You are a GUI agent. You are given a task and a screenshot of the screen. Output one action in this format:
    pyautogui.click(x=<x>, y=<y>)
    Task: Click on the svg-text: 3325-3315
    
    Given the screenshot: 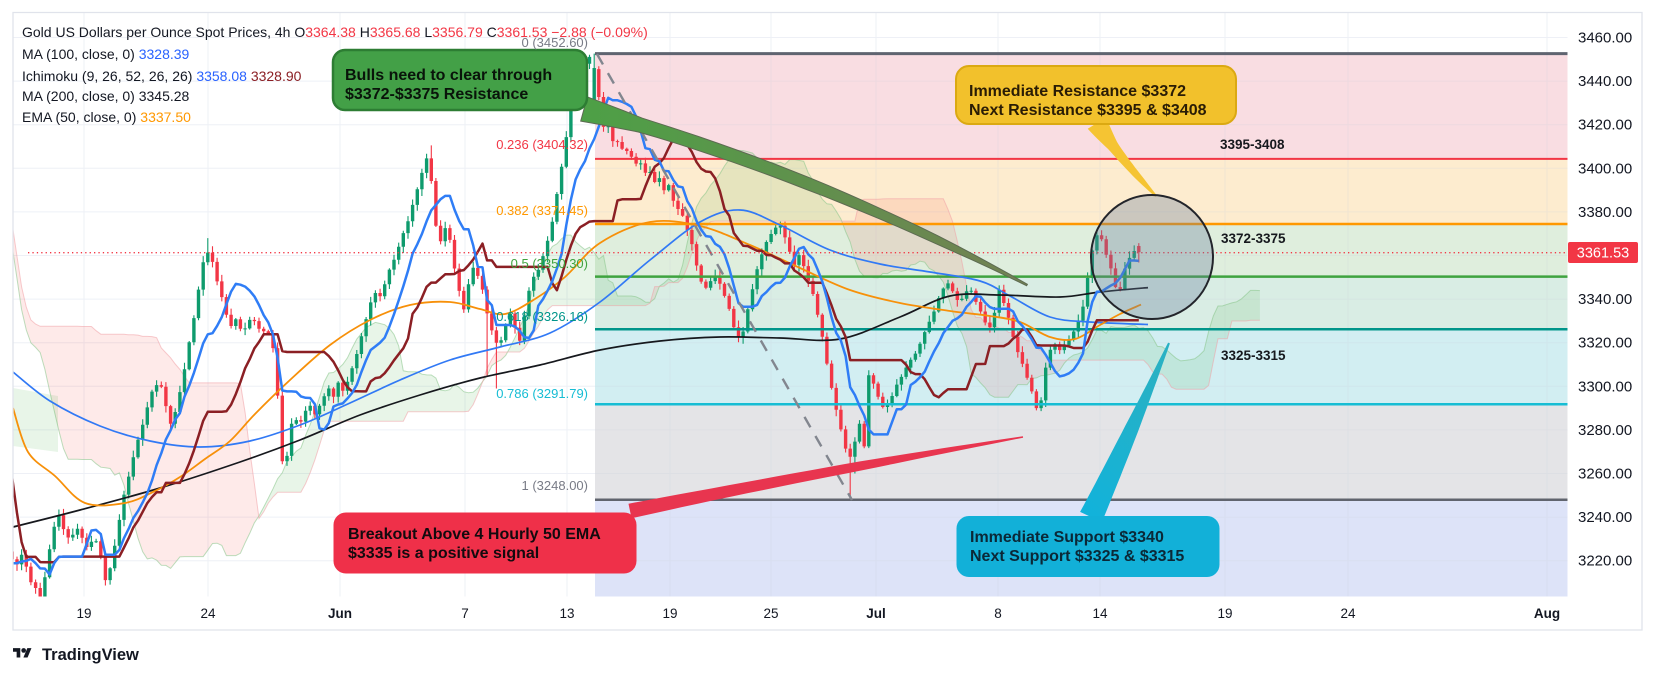 What is the action you would take?
    pyautogui.click(x=1253, y=355)
    